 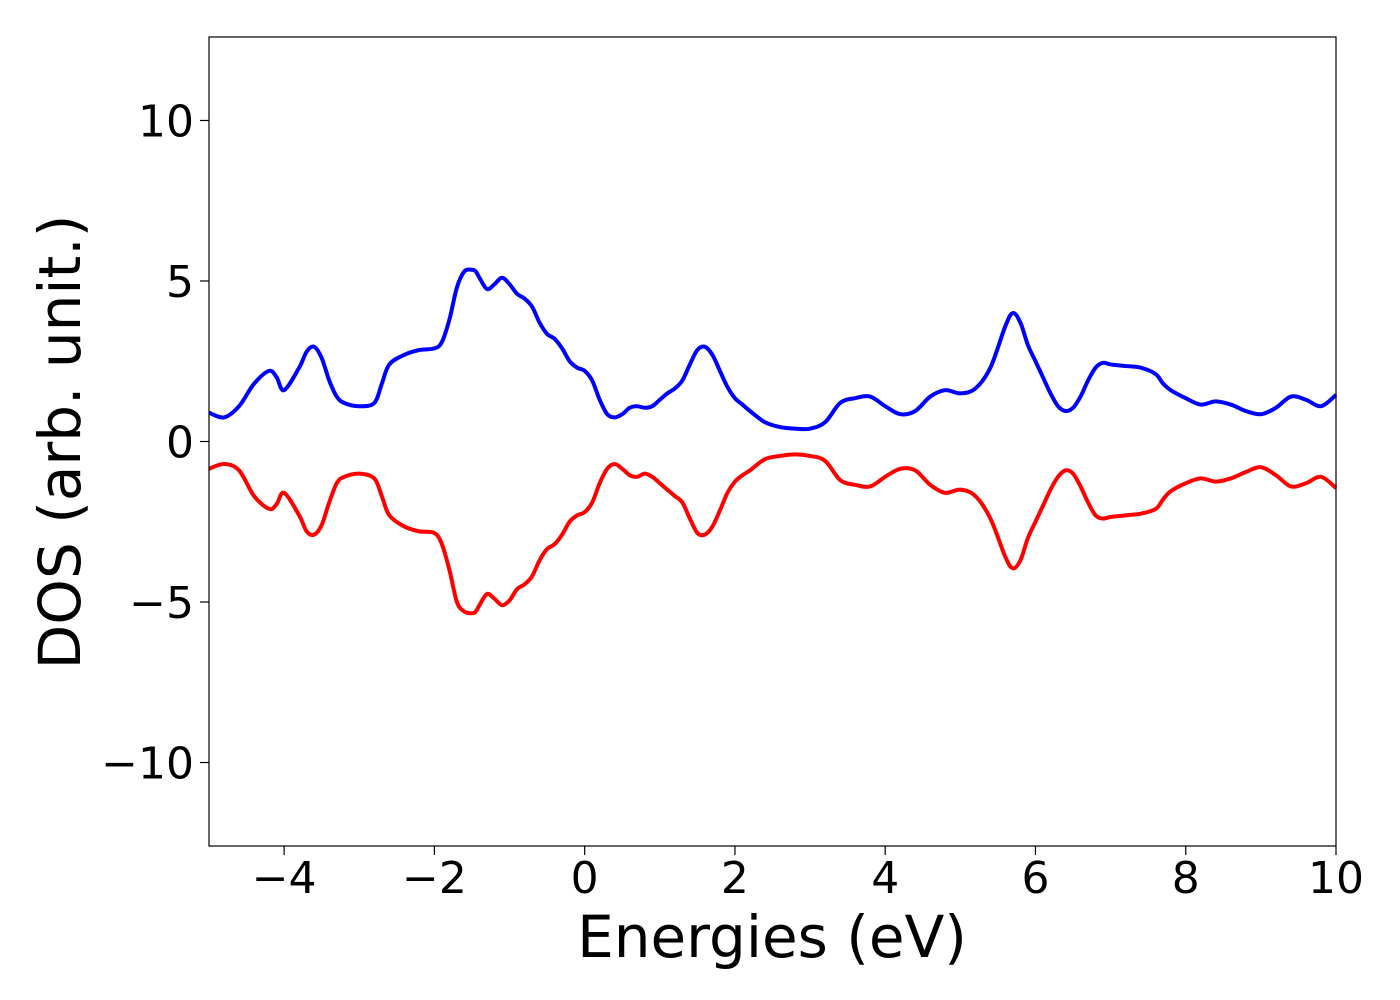 I want to click on x-tick-label: 6, so click(x=1035, y=878).